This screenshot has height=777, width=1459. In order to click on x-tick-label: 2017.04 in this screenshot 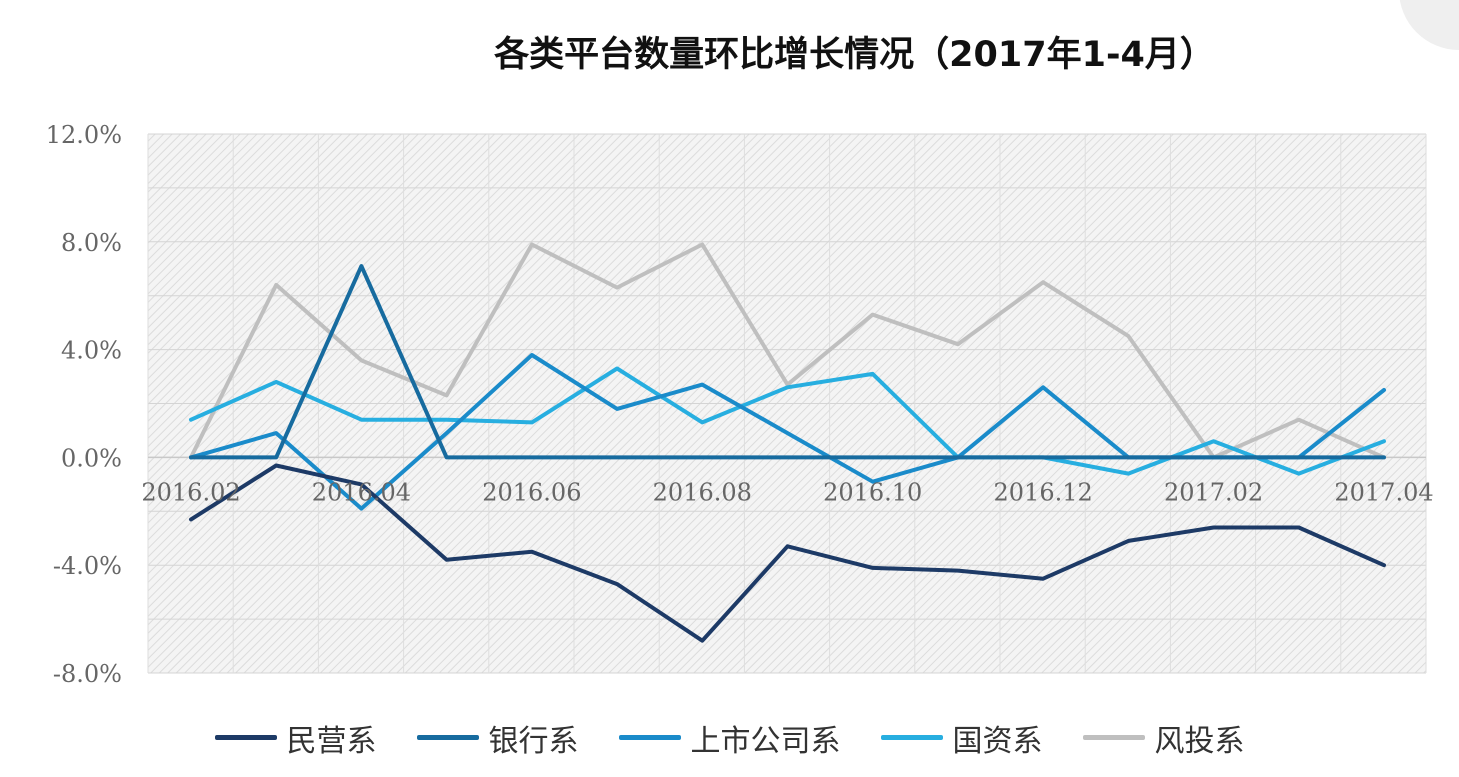, I will do `click(1383, 492)`.